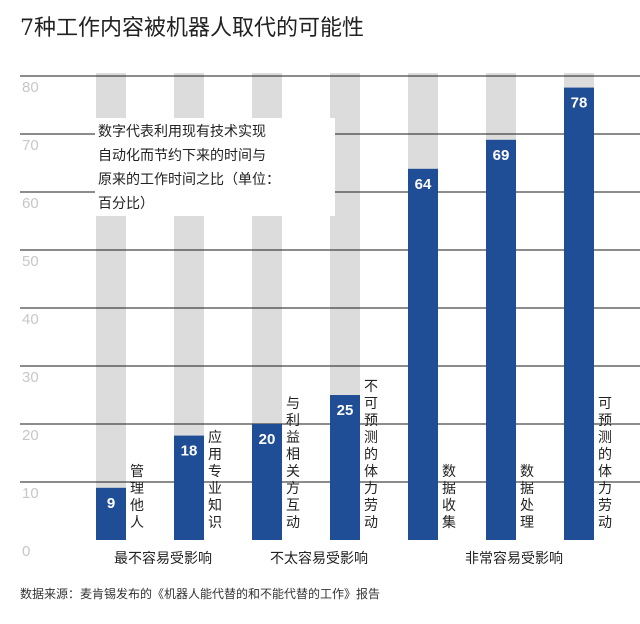  What do you see at coordinates (293, 463) in the screenshot?
I see `category-label: 与利益相关方互动` at bounding box center [293, 463].